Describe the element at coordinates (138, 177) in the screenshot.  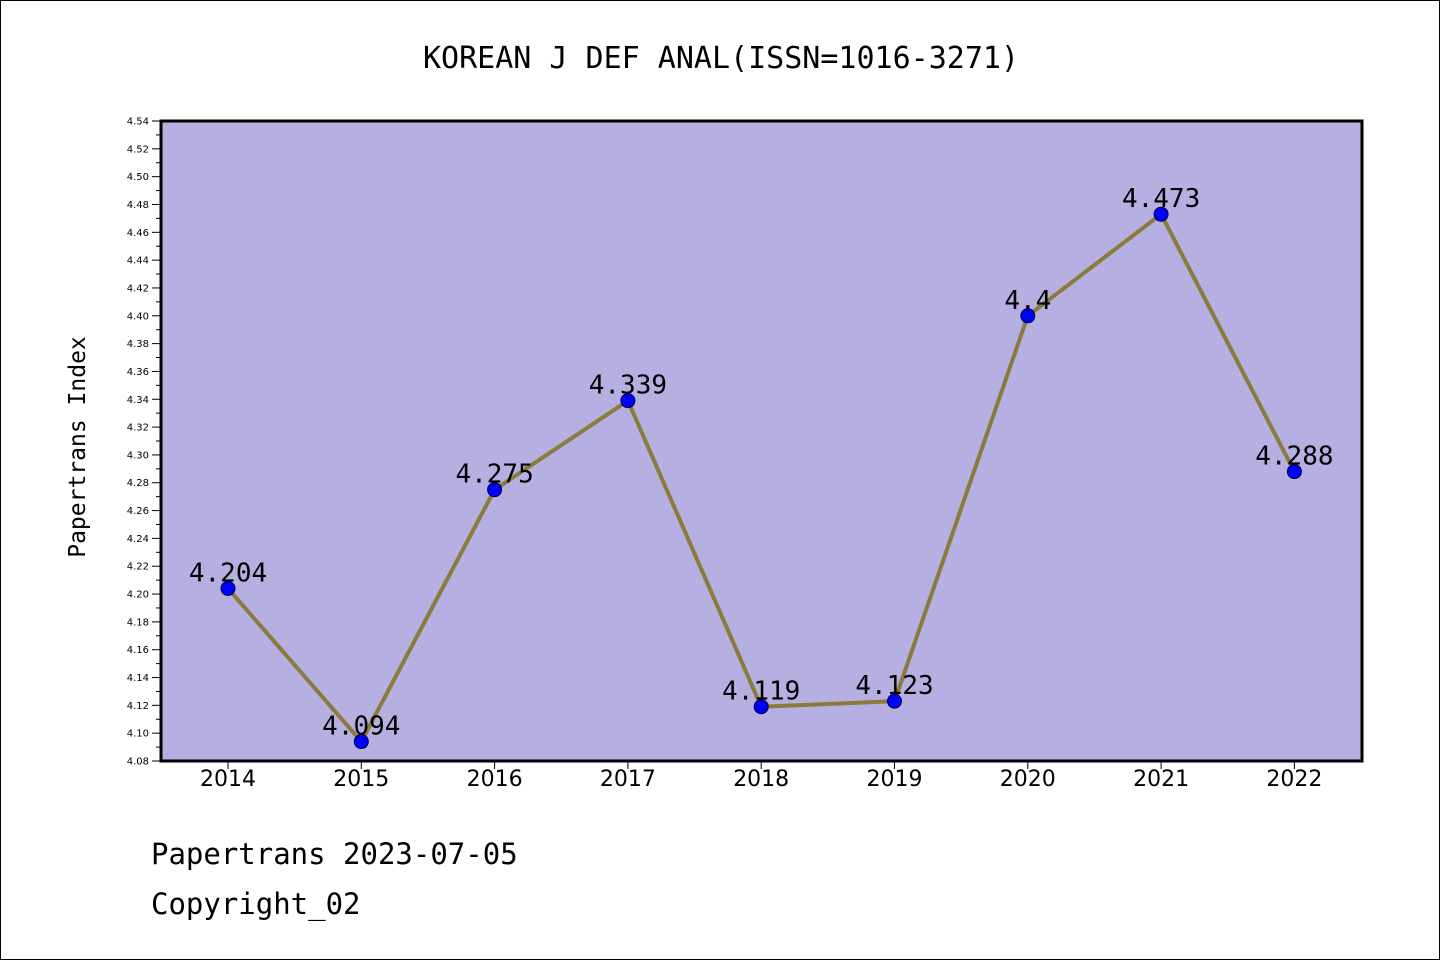
I see `y-tick-label: 4.50` at that location.